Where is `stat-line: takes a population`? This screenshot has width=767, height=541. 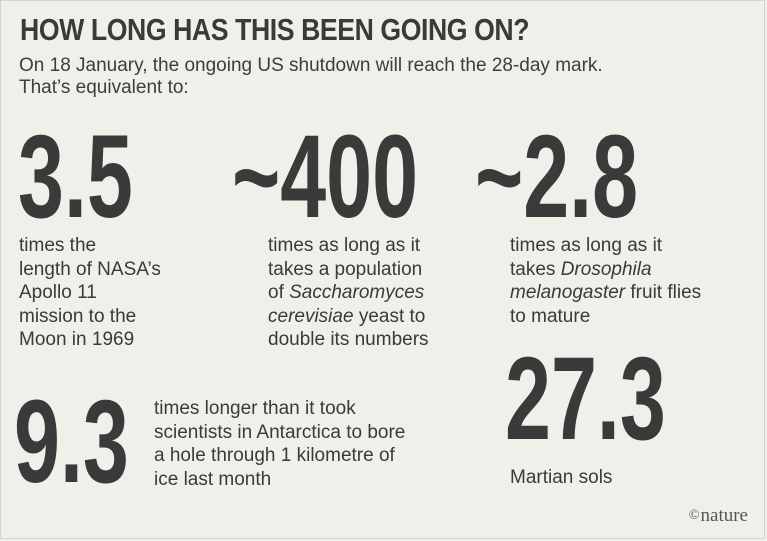 stat-line: takes a population is located at coordinates (345, 269).